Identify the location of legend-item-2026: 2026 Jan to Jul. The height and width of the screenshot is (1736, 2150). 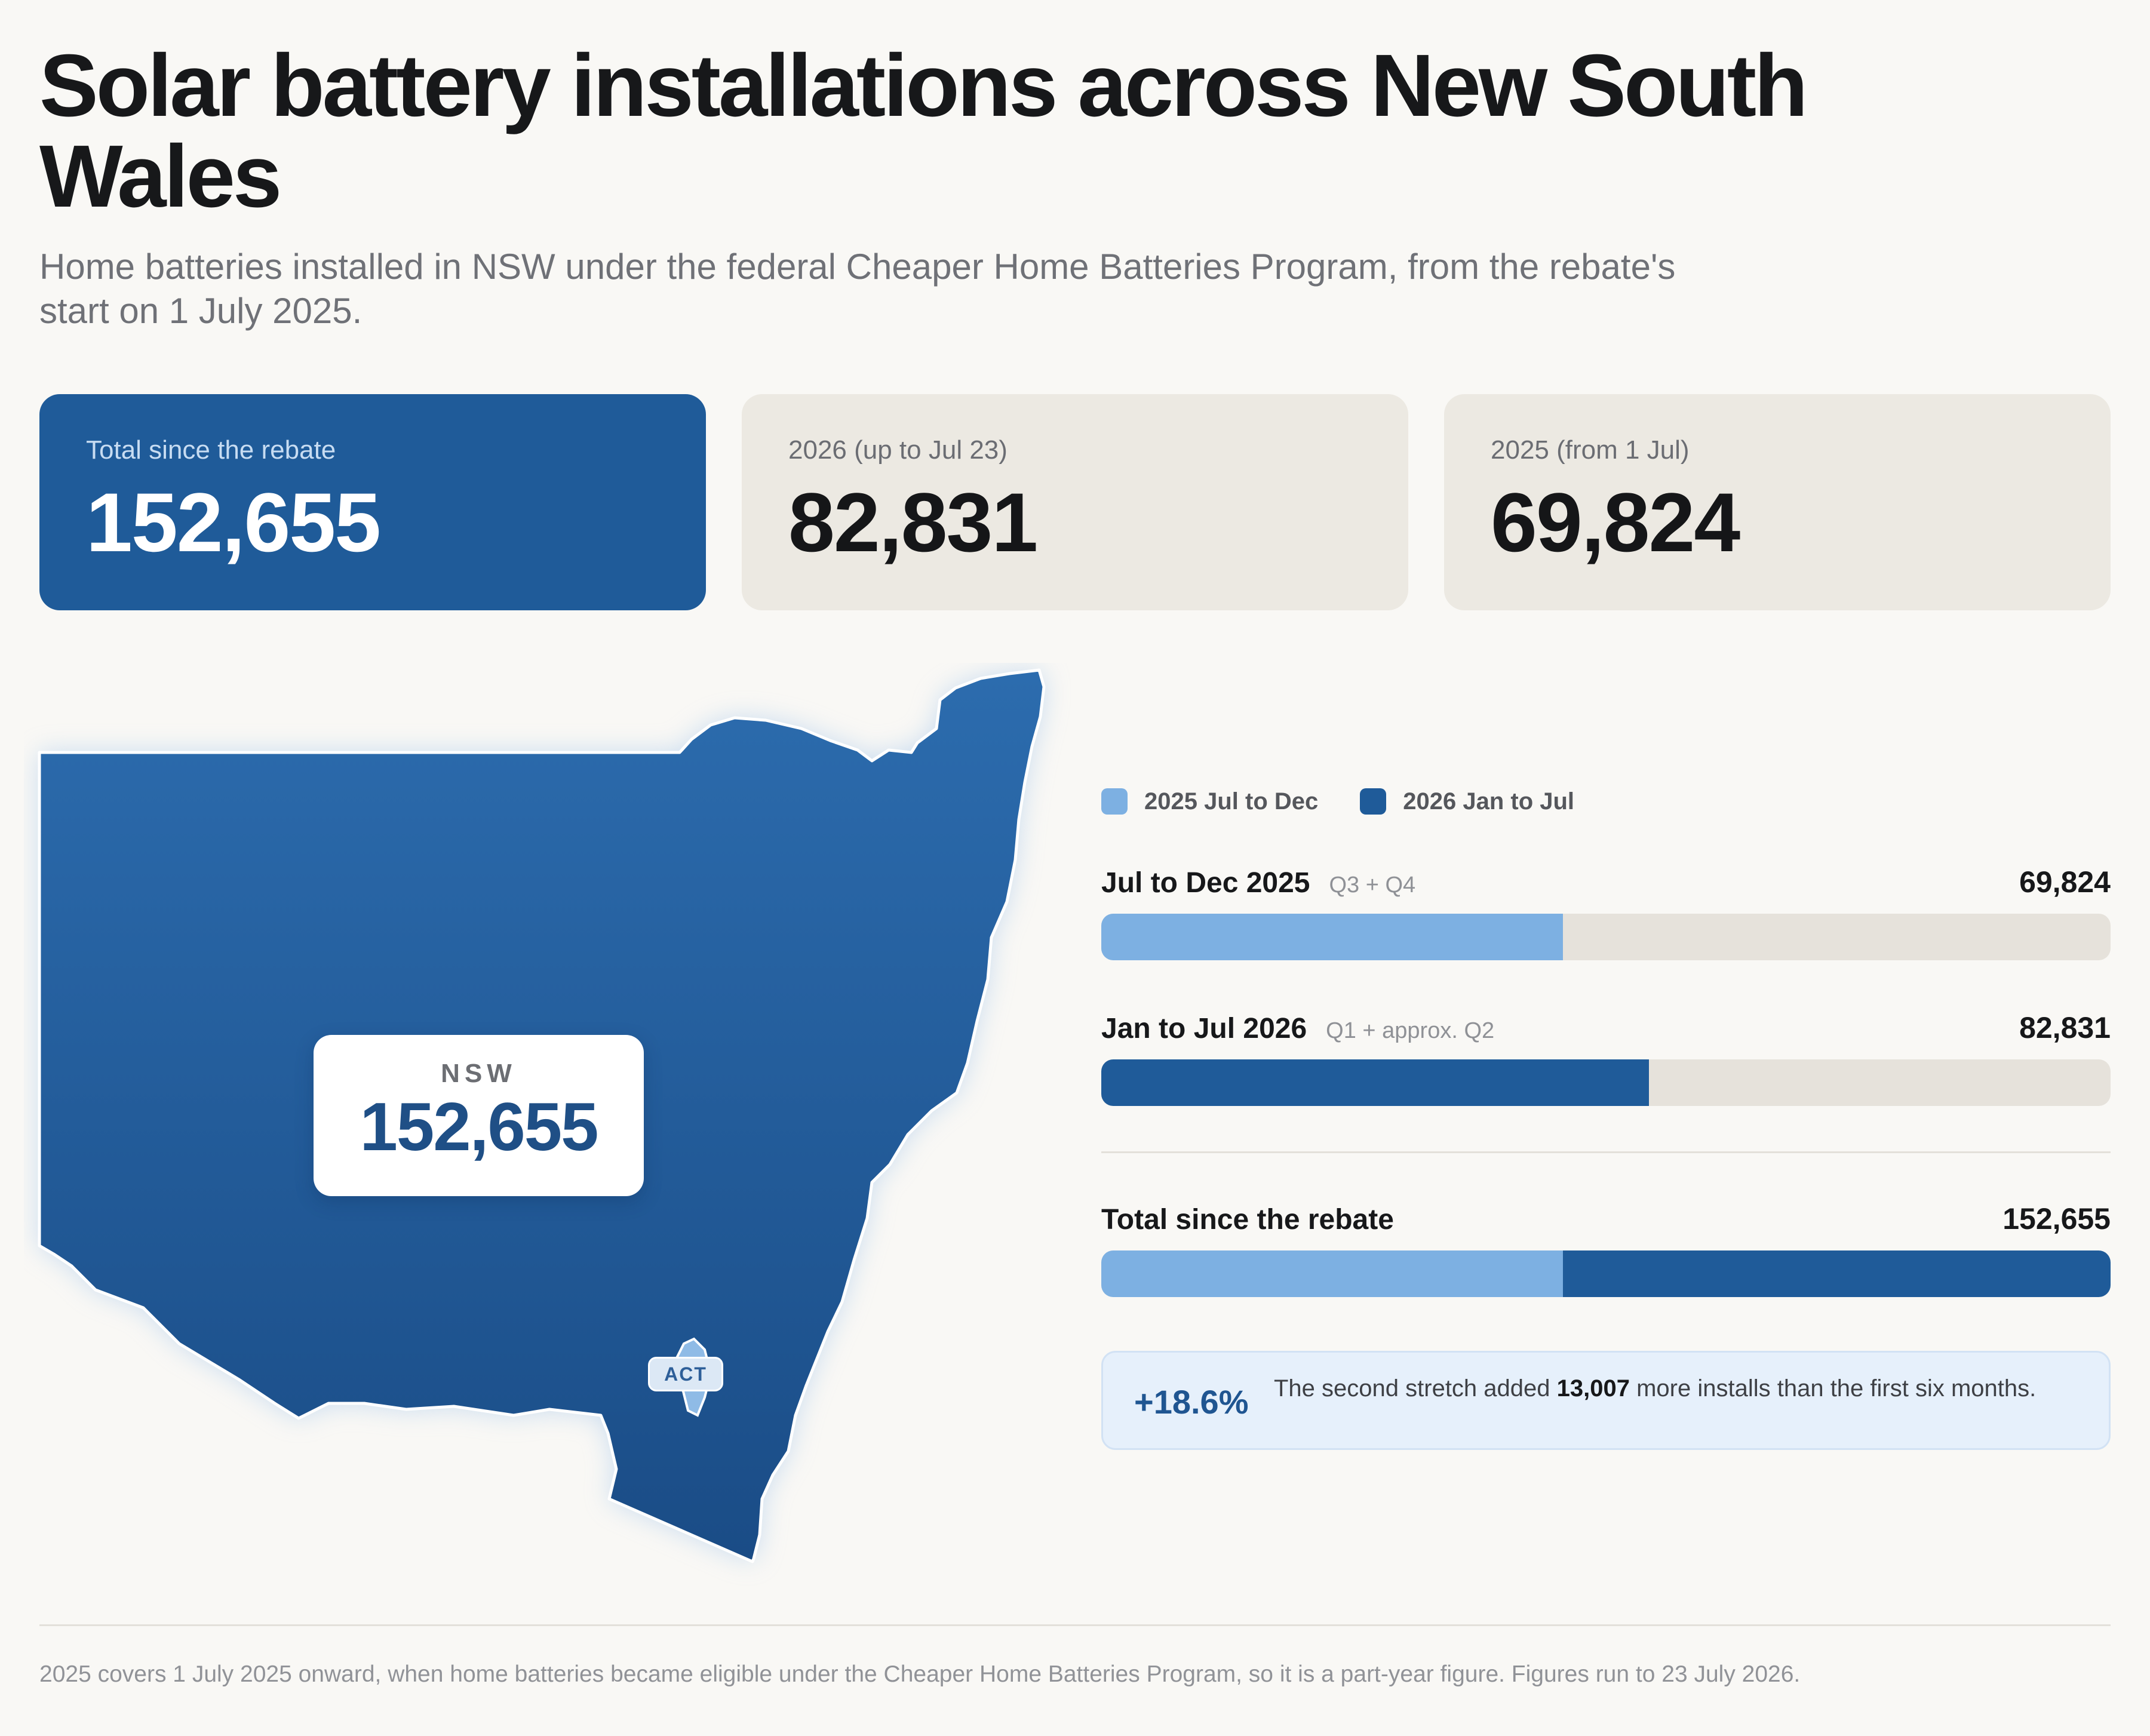
(1467, 801).